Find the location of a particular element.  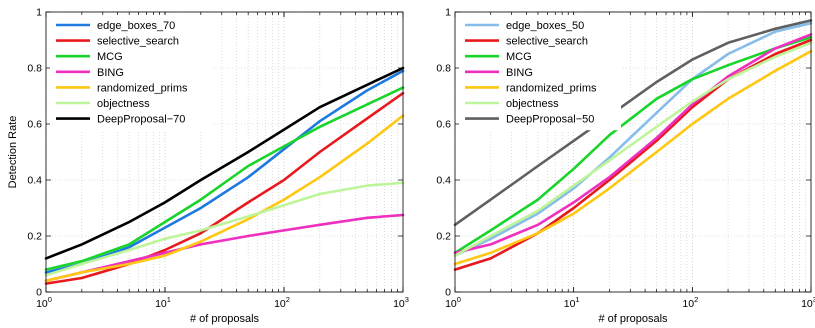

legend-label: DeepProposal−70 is located at coordinates (141, 120).